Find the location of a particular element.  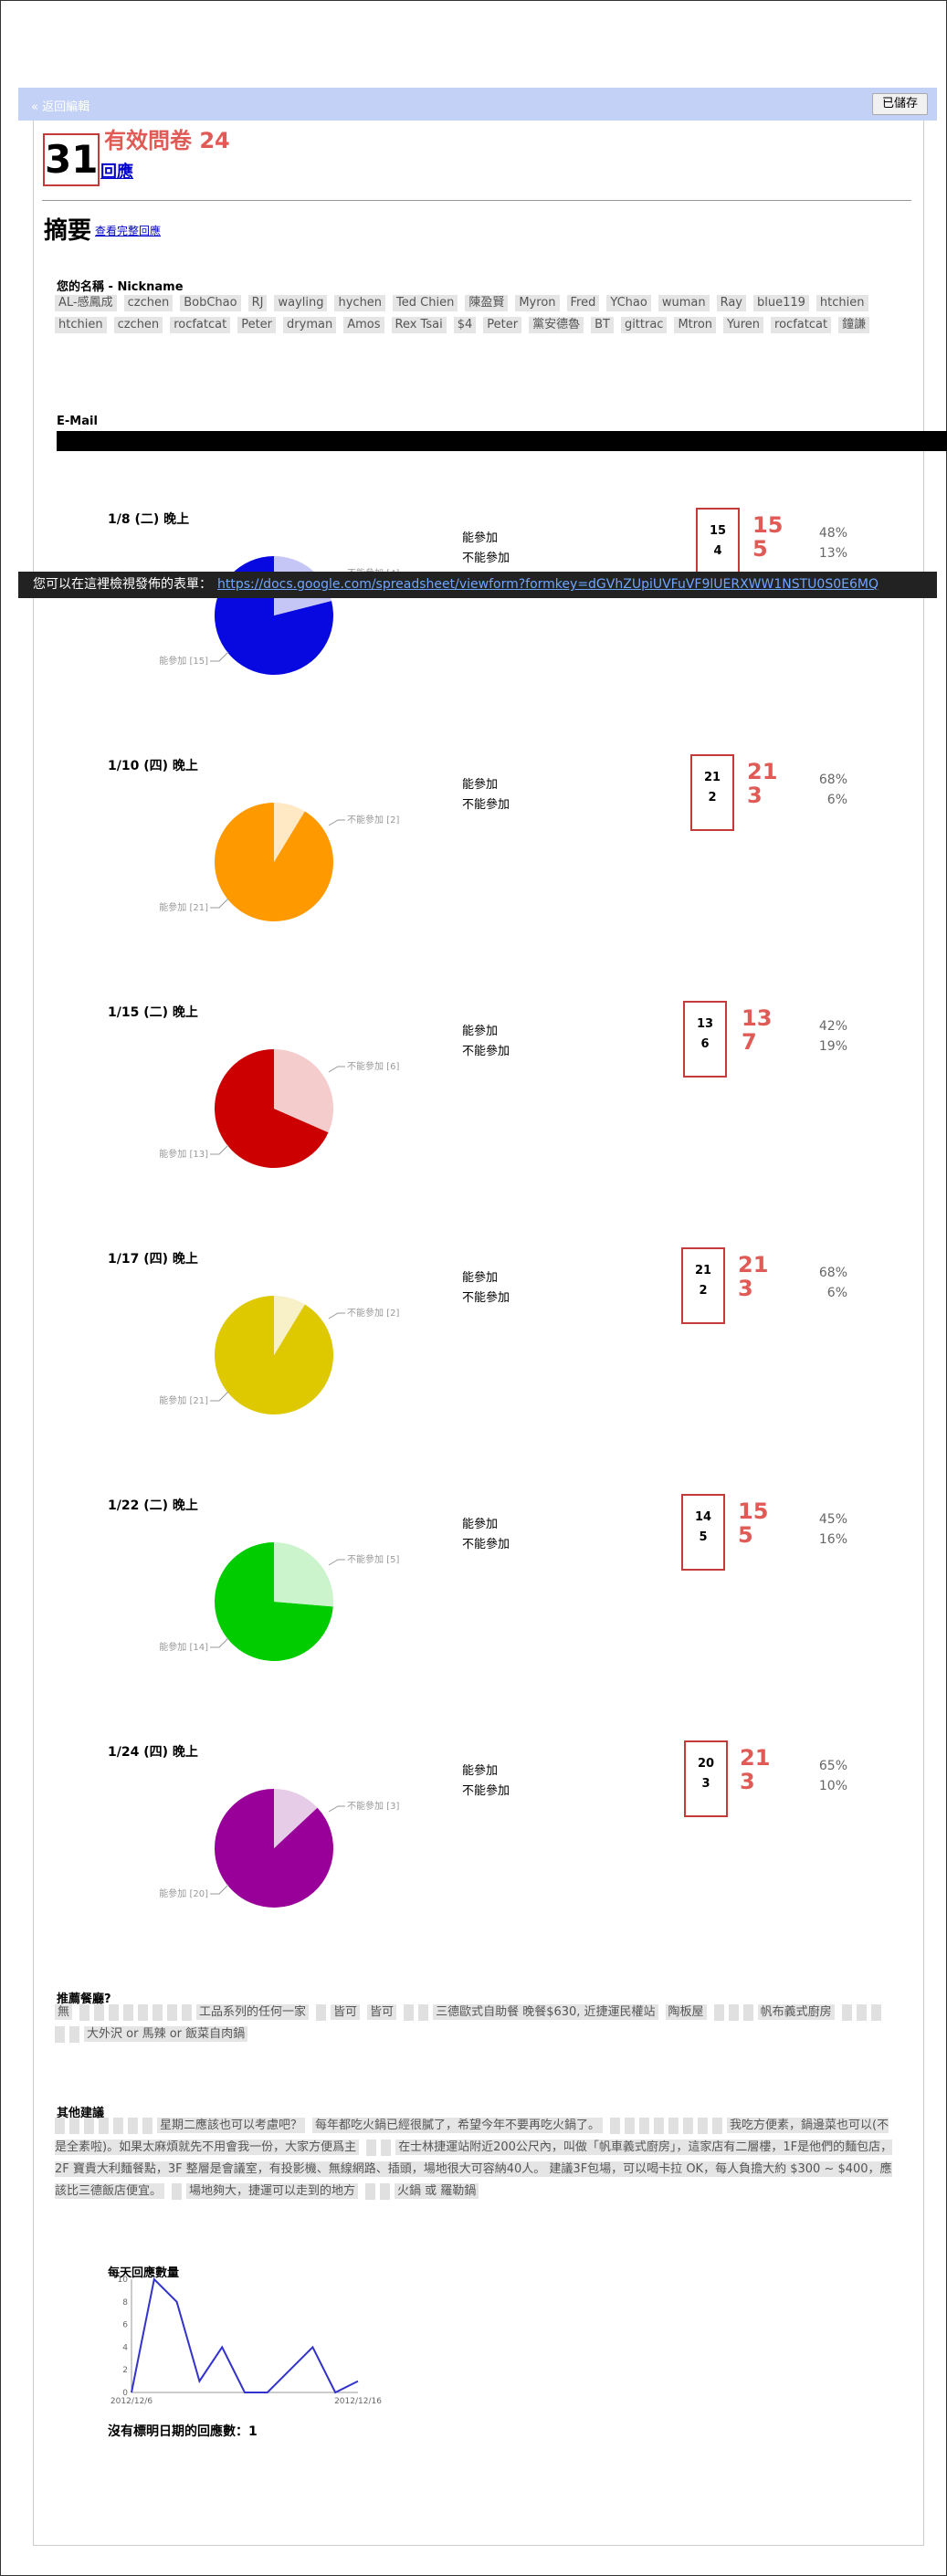

answer-text: 三德歐式自助餐 晚餐$630, 近捷運民權站 is located at coordinates (545, 2012).